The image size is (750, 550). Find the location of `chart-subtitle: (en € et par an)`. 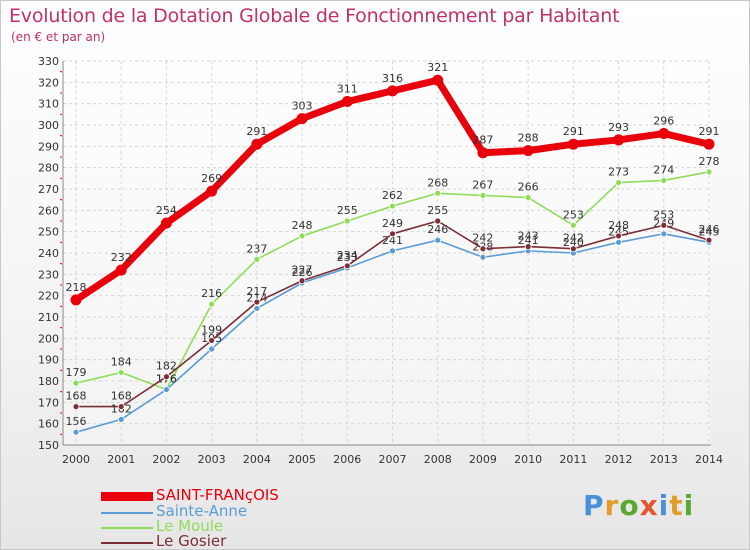

chart-subtitle: (en € et par an) is located at coordinates (58, 37).